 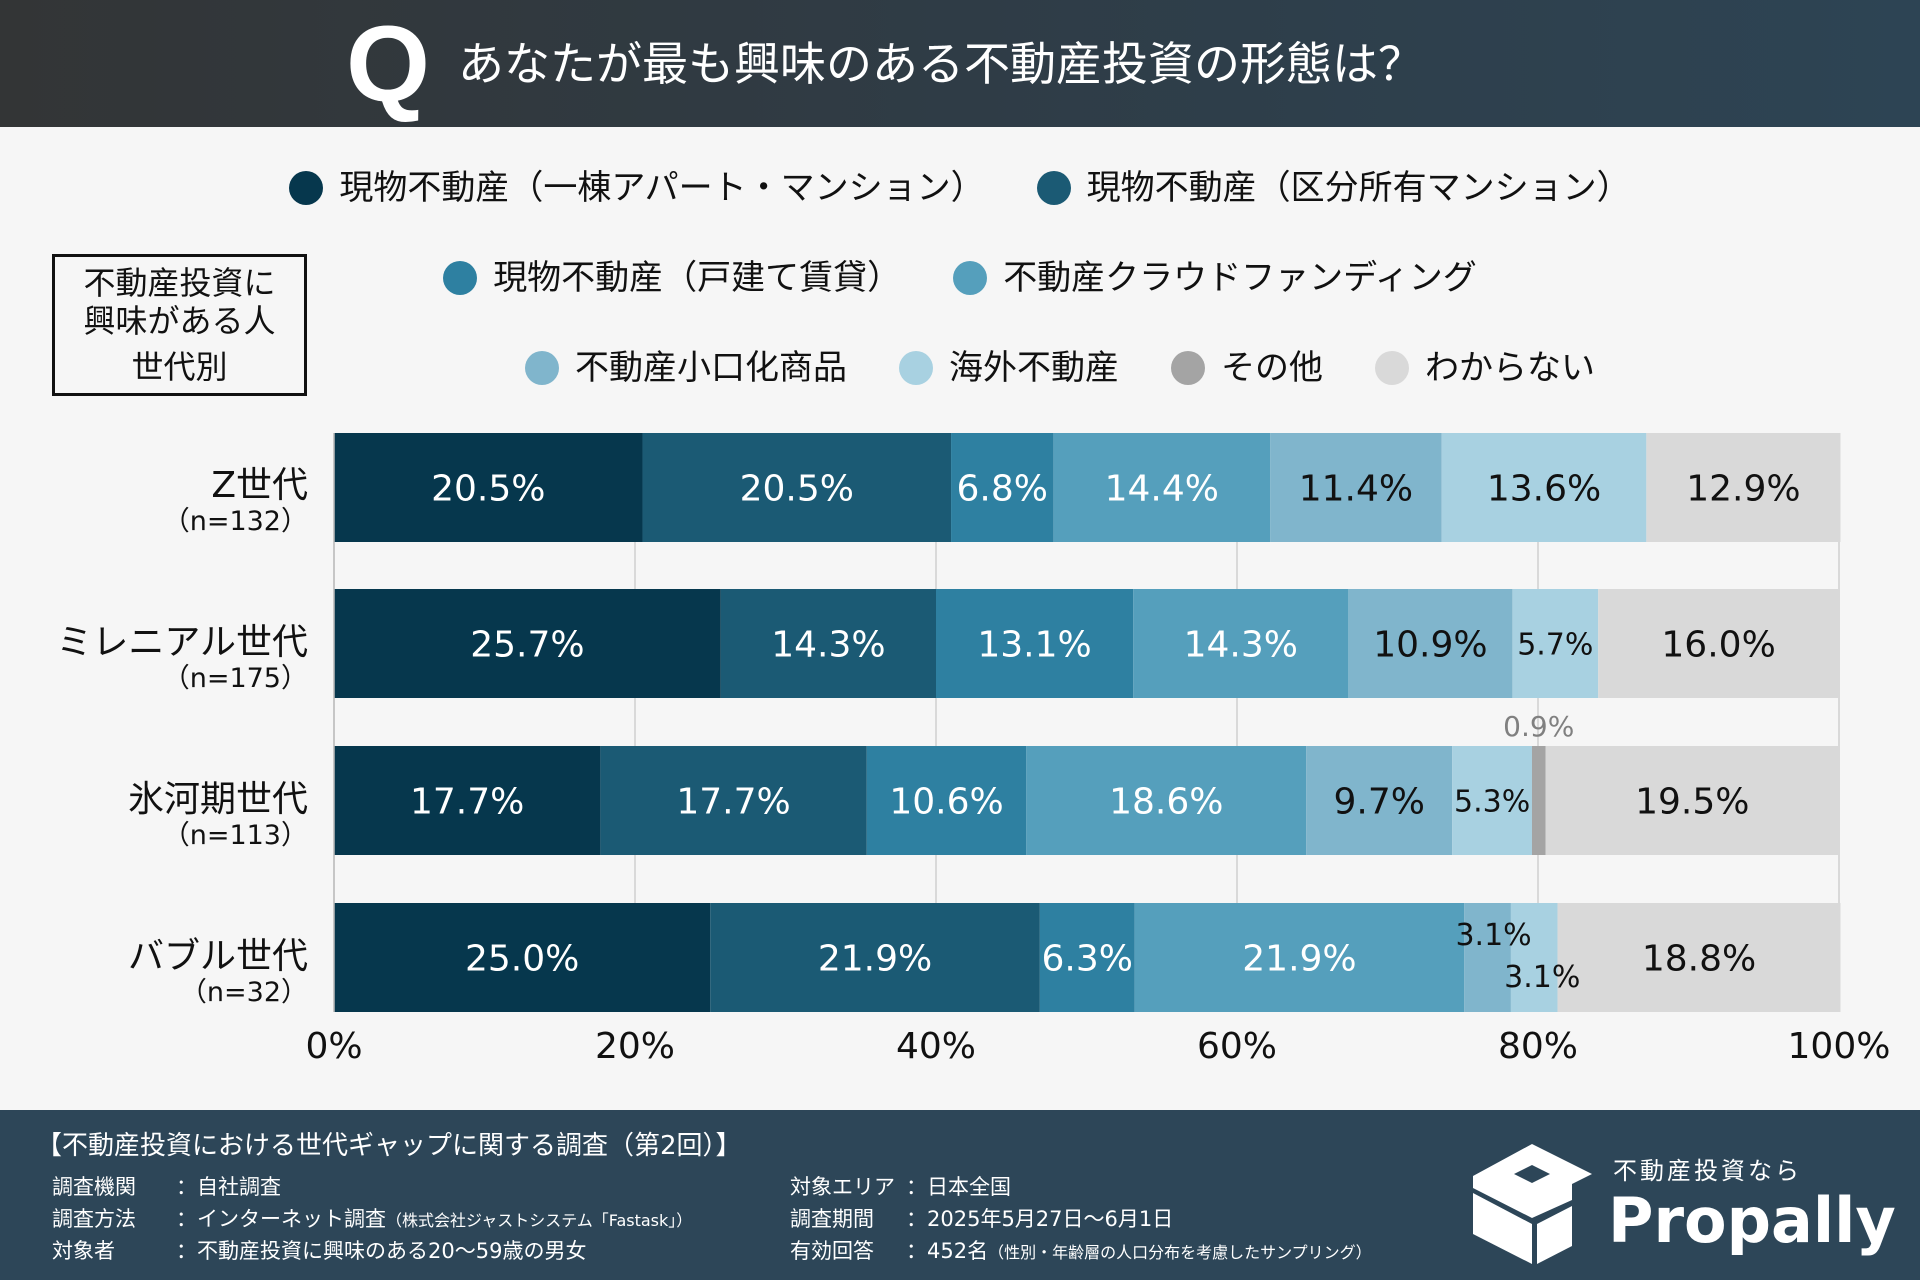 What do you see at coordinates (662, 188) in the screenshot?
I see `legend-label: 現物不動産（一棟アパート・マンション）` at bounding box center [662, 188].